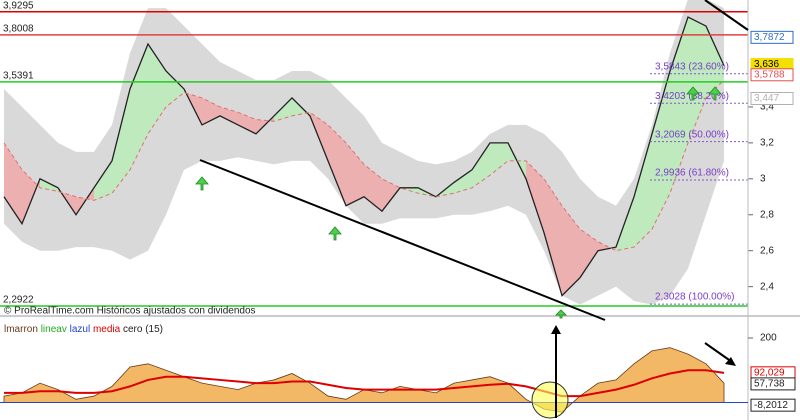 The image size is (800, 420). I want to click on y-tick-label: 200, so click(768, 338).